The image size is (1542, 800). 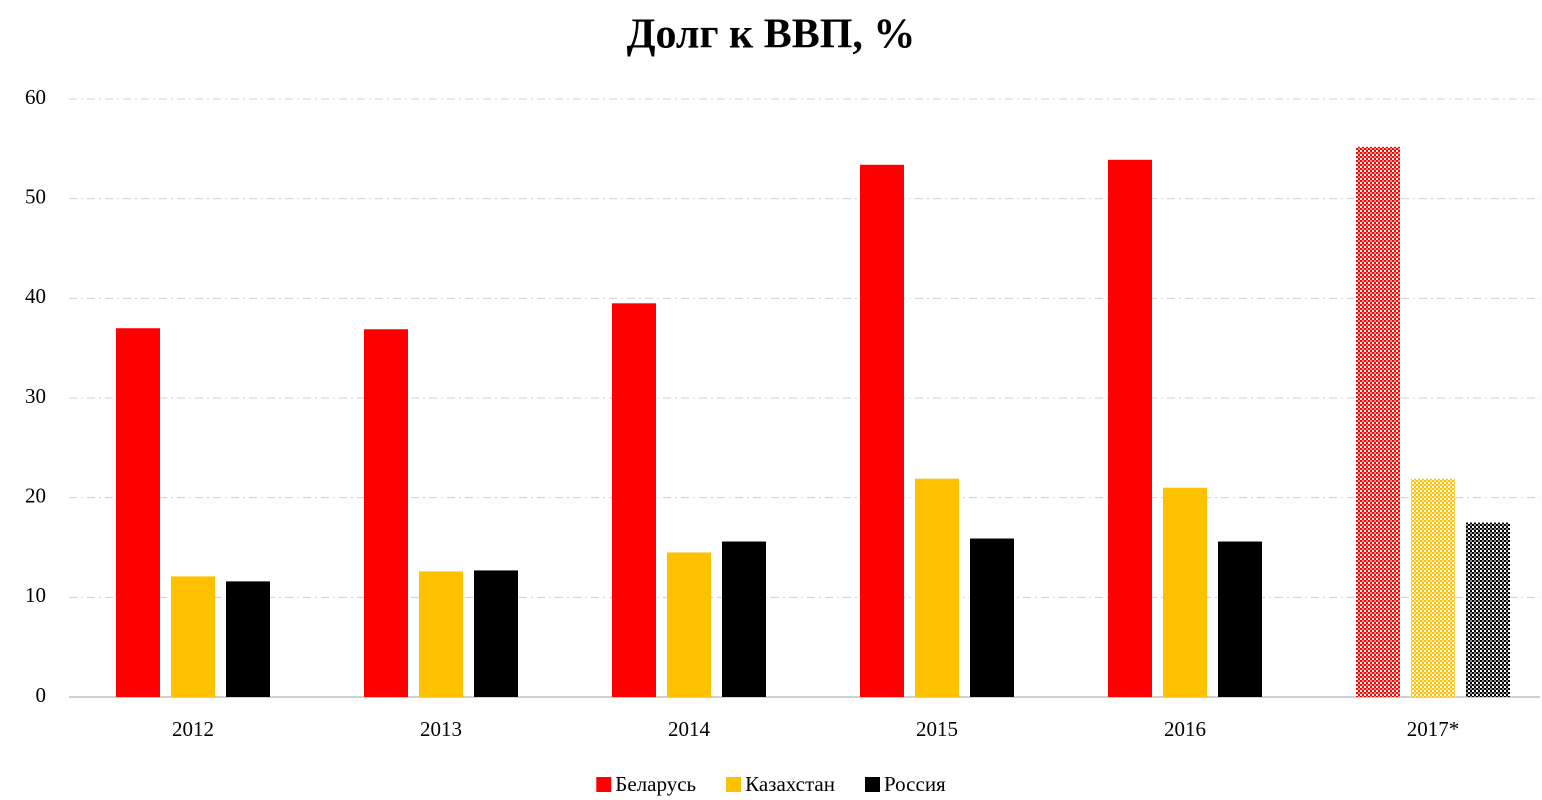 What do you see at coordinates (41, 695) in the screenshot?
I see `y-tick-label: 0` at bounding box center [41, 695].